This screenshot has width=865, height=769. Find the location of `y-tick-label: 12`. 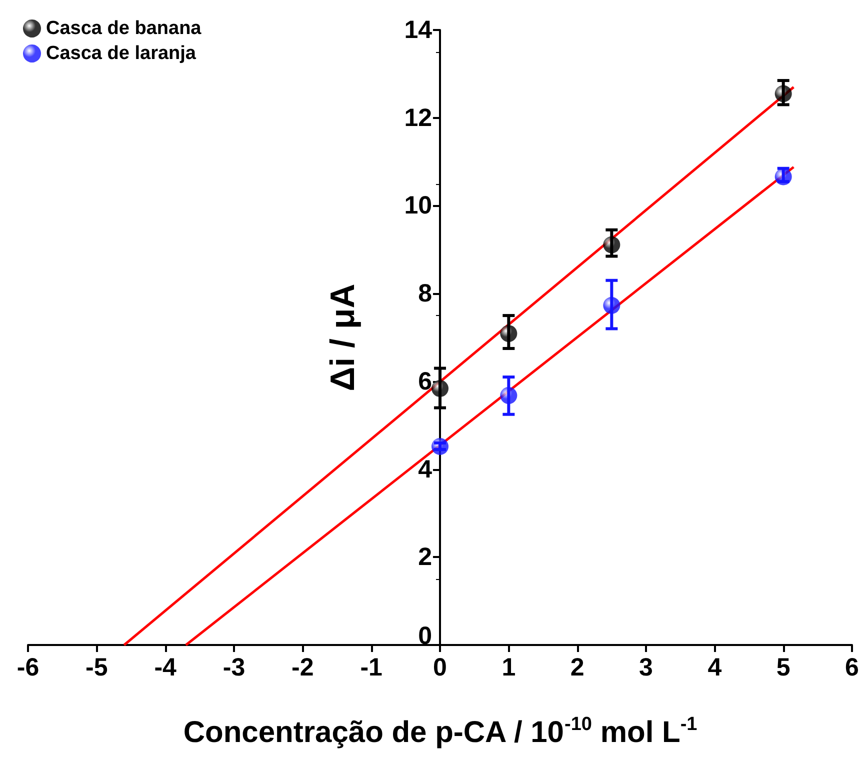

y-tick-label: 12 is located at coordinates (418, 118).